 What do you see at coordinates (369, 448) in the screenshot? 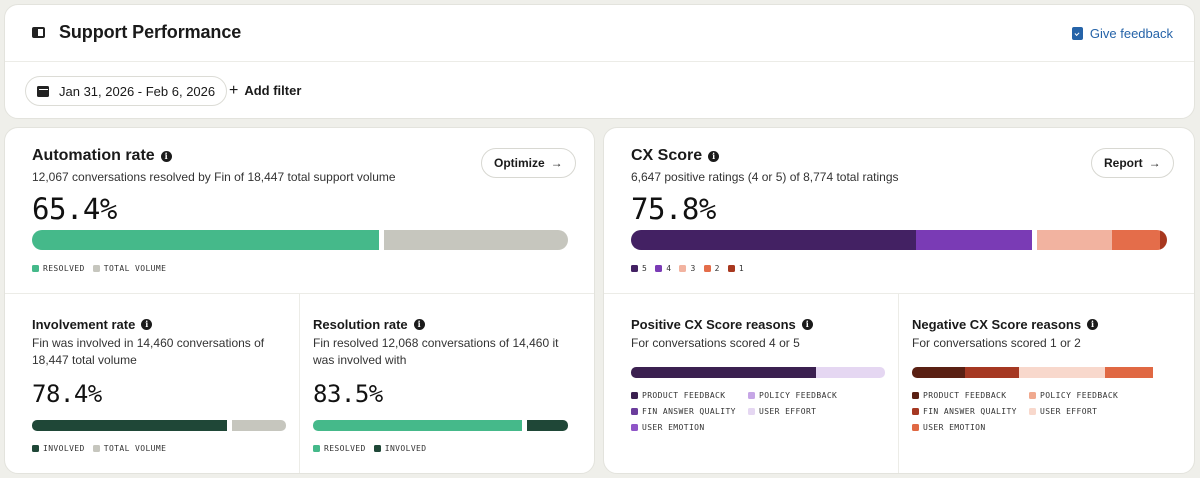
I see `resolution-rate-legend: RESOLVED INVOLVED` at bounding box center [369, 448].